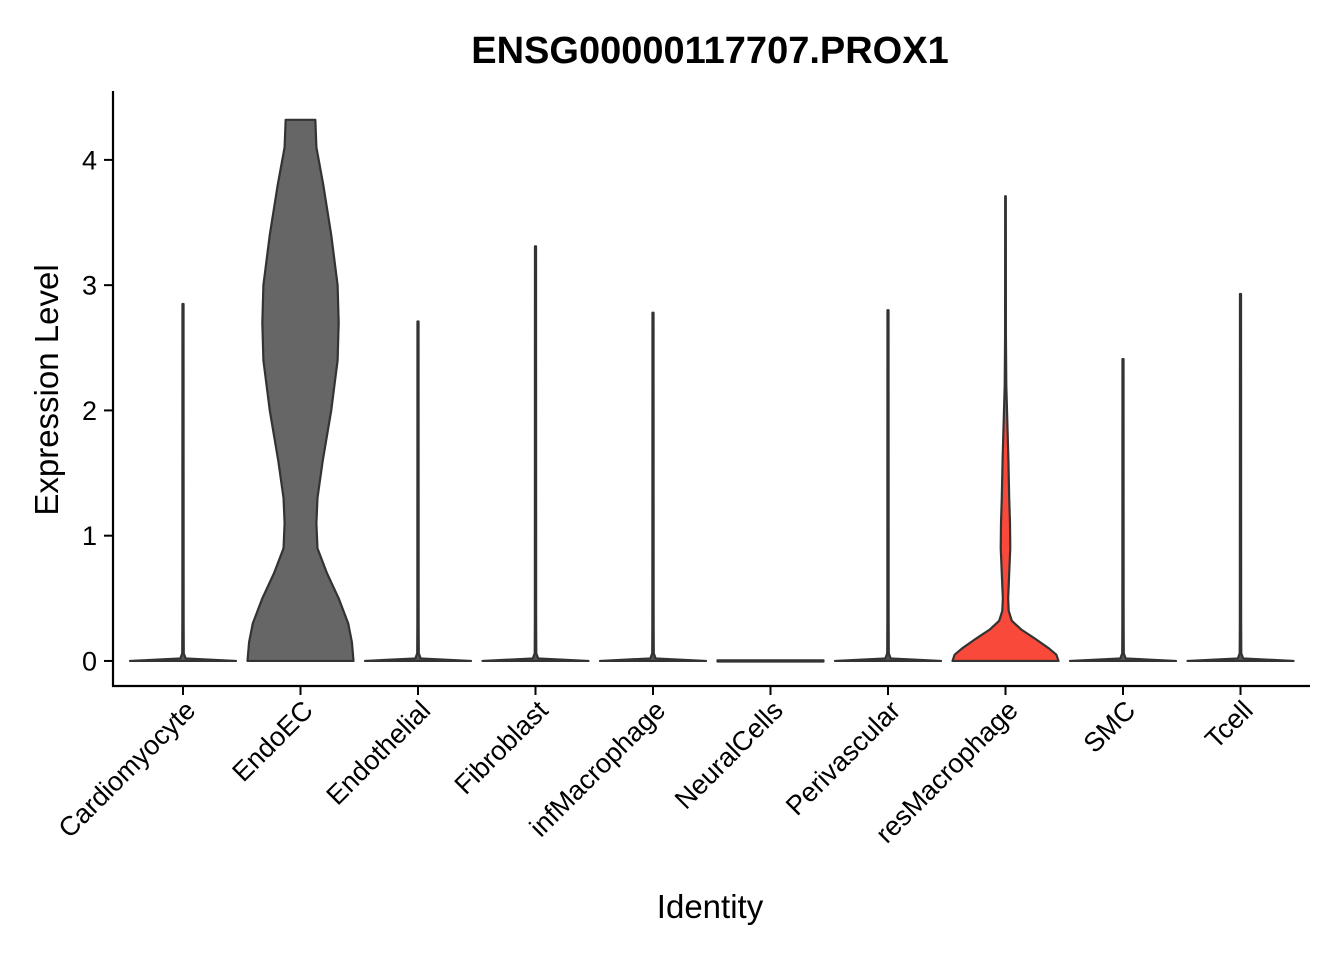  I want to click on x-tick-label: Fibroblast, so click(501, 747).